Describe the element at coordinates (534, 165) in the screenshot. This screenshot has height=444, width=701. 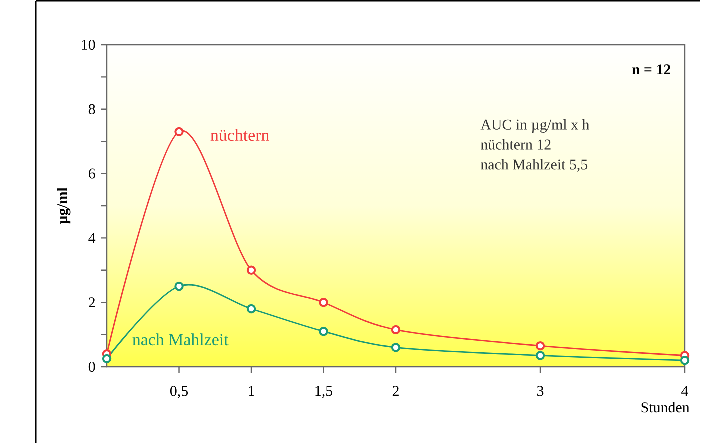
I see `annotation: nach Mahlzeit 5,5` at that location.